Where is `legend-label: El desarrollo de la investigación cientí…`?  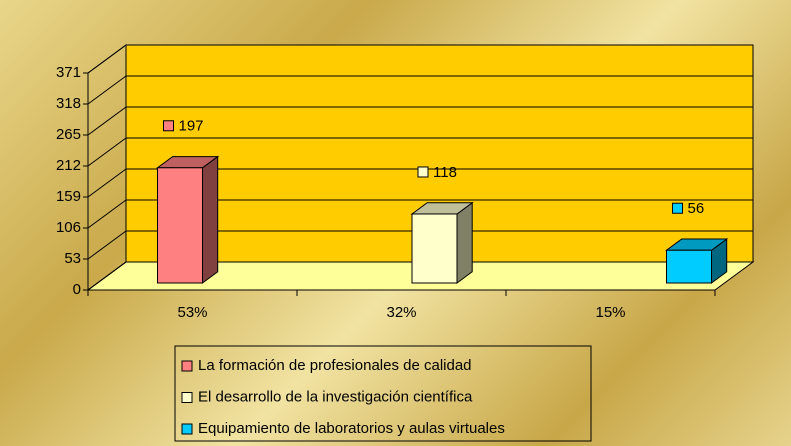
legend-label: El desarrollo de la investigación cientí… is located at coordinates (335, 396).